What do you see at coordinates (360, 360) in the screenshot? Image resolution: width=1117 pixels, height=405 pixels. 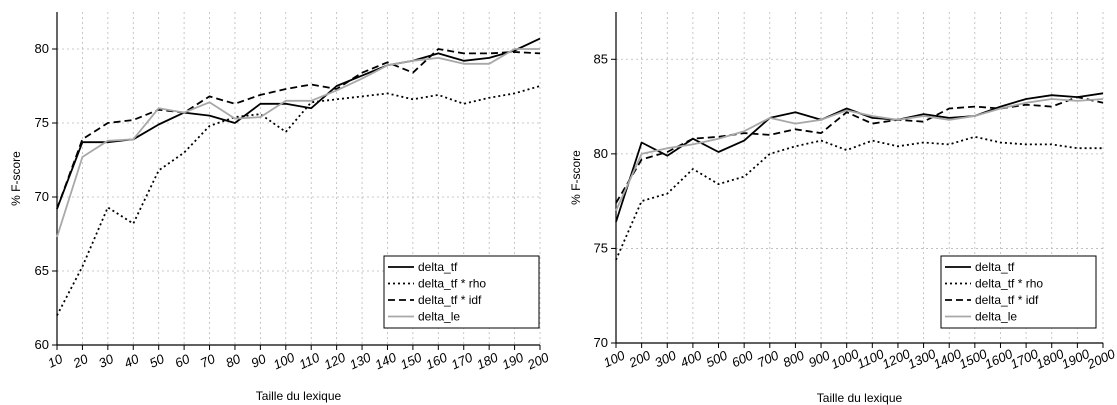 I see `x-tick-label: 130` at bounding box center [360, 360].